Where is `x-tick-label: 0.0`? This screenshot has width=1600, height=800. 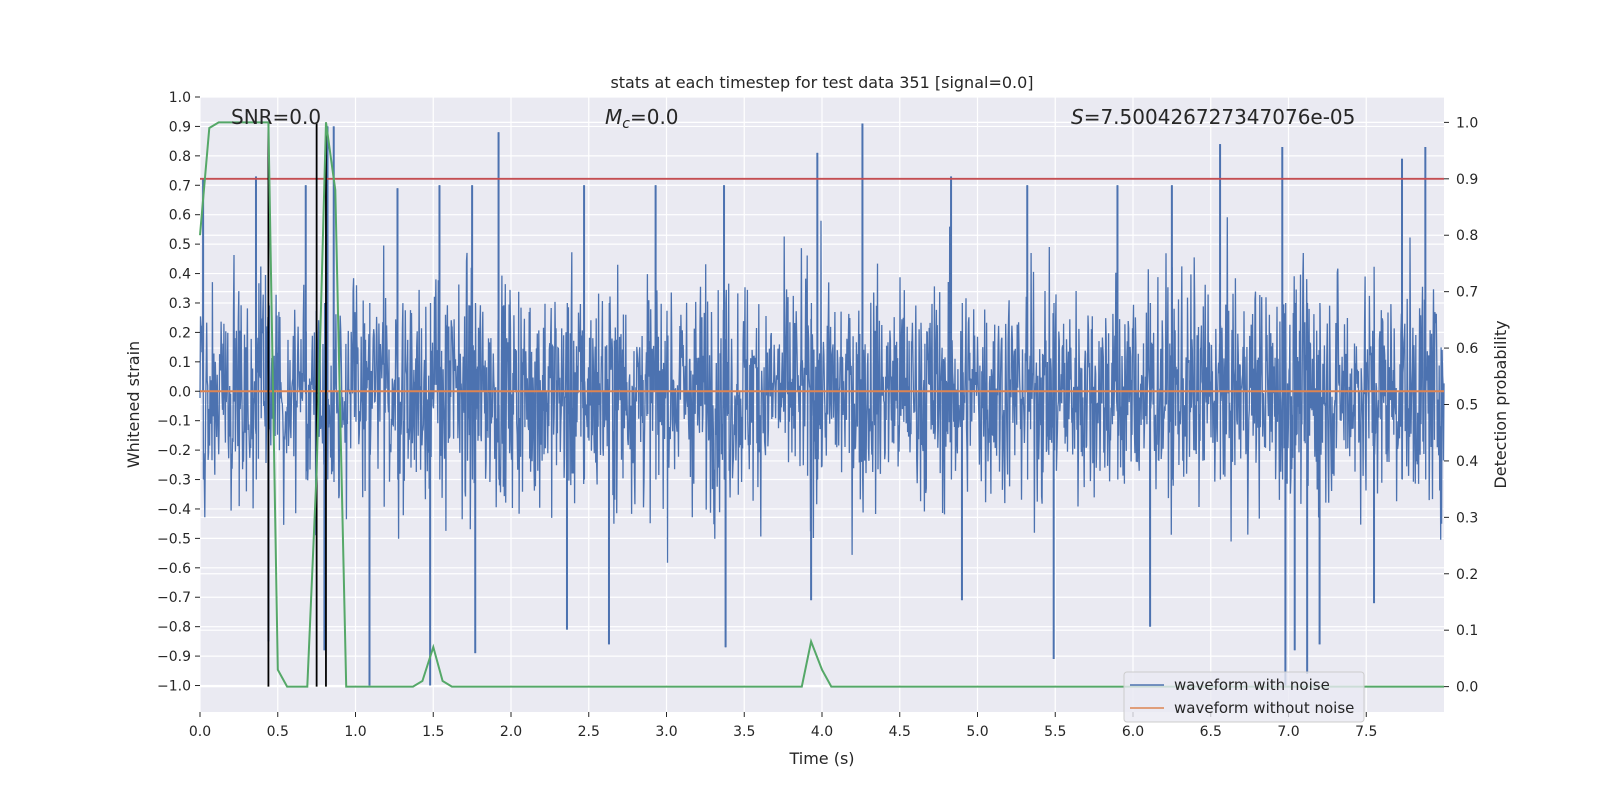 x-tick-label: 0.0 is located at coordinates (200, 732).